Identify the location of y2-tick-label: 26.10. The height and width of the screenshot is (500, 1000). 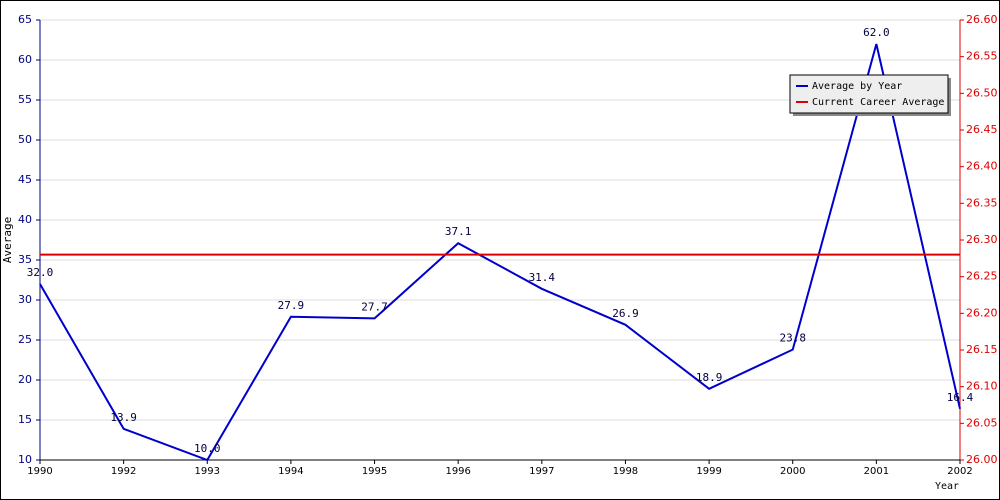
(982, 386).